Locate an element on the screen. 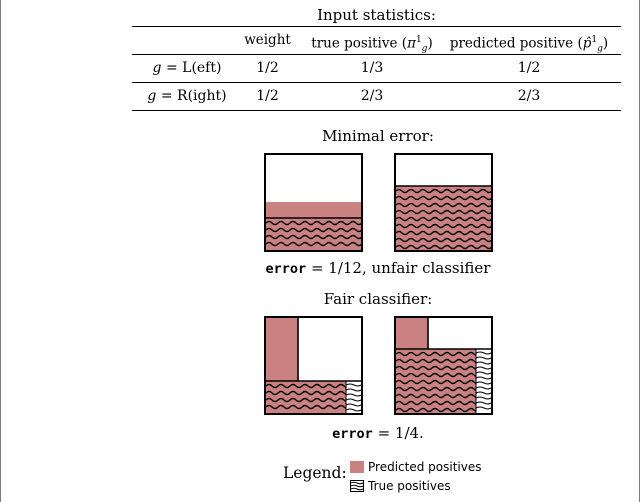 The height and width of the screenshot is (502, 640). legend-predicted-positives: Predicted positives is located at coordinates (415, 467).